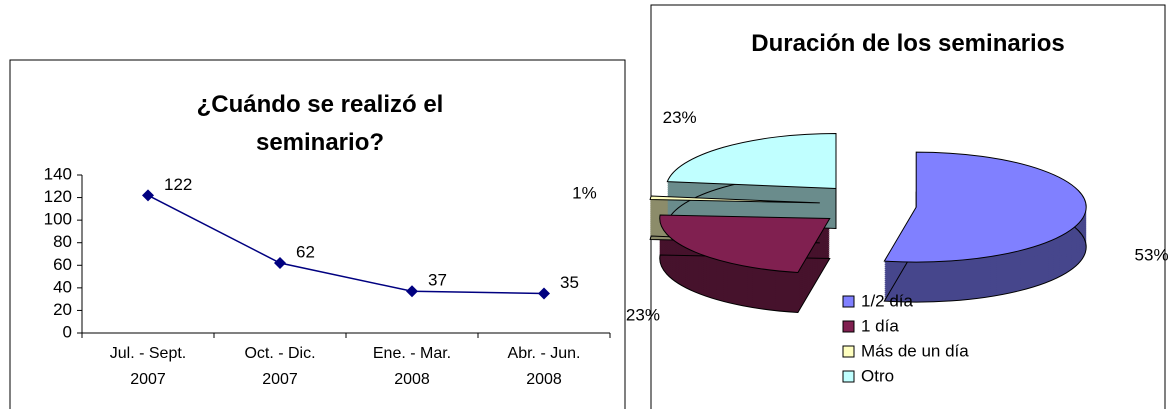 The image size is (1170, 409). Describe the element at coordinates (320, 123) in the screenshot. I see `line-title: ¿Cuándo se realizó el seminario?` at that location.